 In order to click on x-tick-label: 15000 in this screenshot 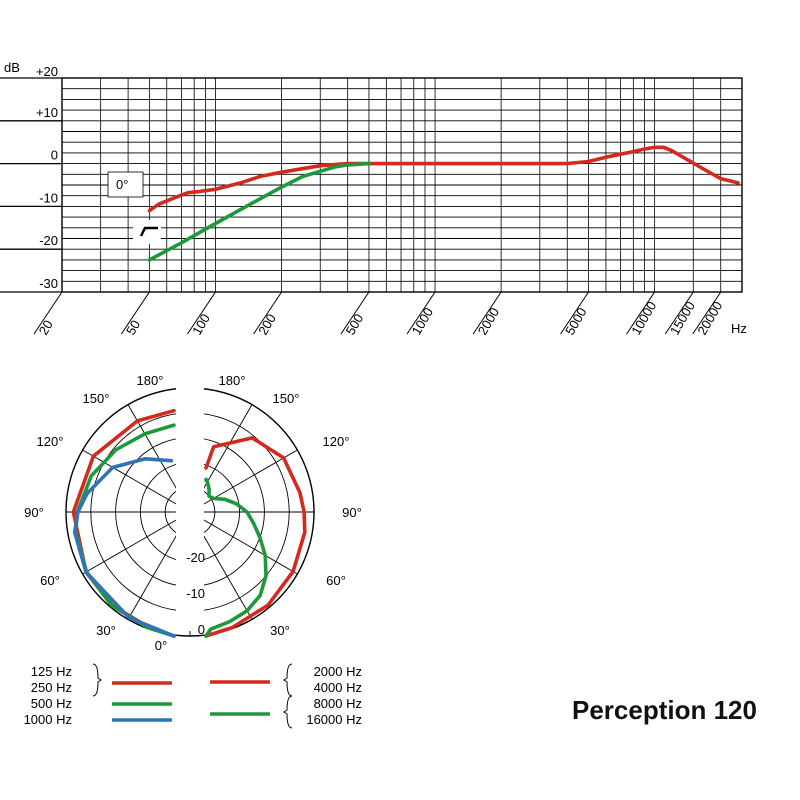, I will do `click(682, 318)`.